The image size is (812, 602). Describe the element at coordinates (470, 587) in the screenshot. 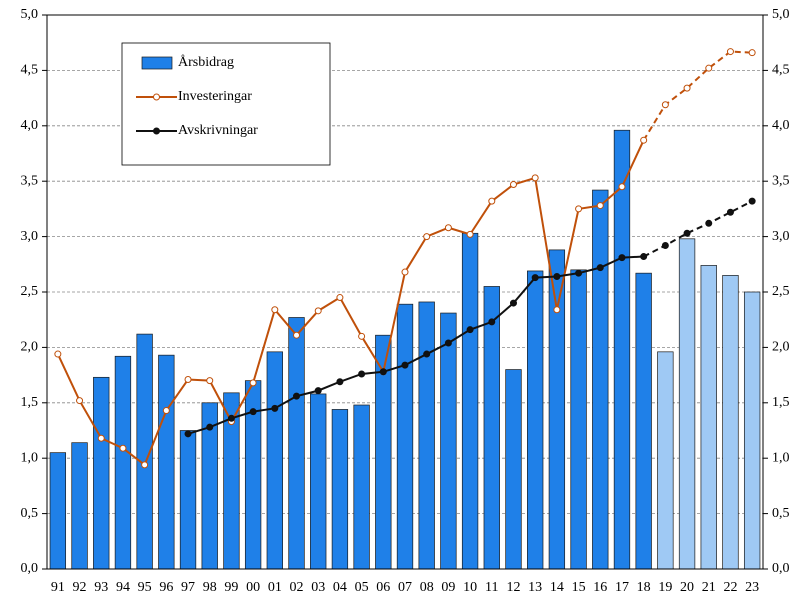

I see `x-tick-label: 10` at that location.